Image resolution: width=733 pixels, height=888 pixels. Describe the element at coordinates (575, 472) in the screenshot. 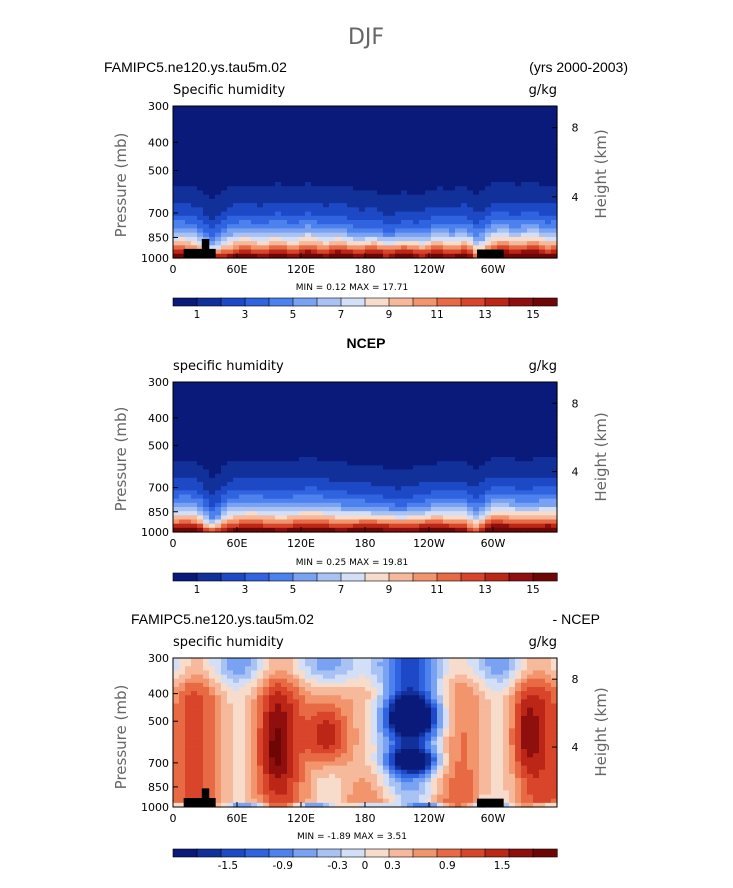

I see `height-tick-label: 4` at that location.